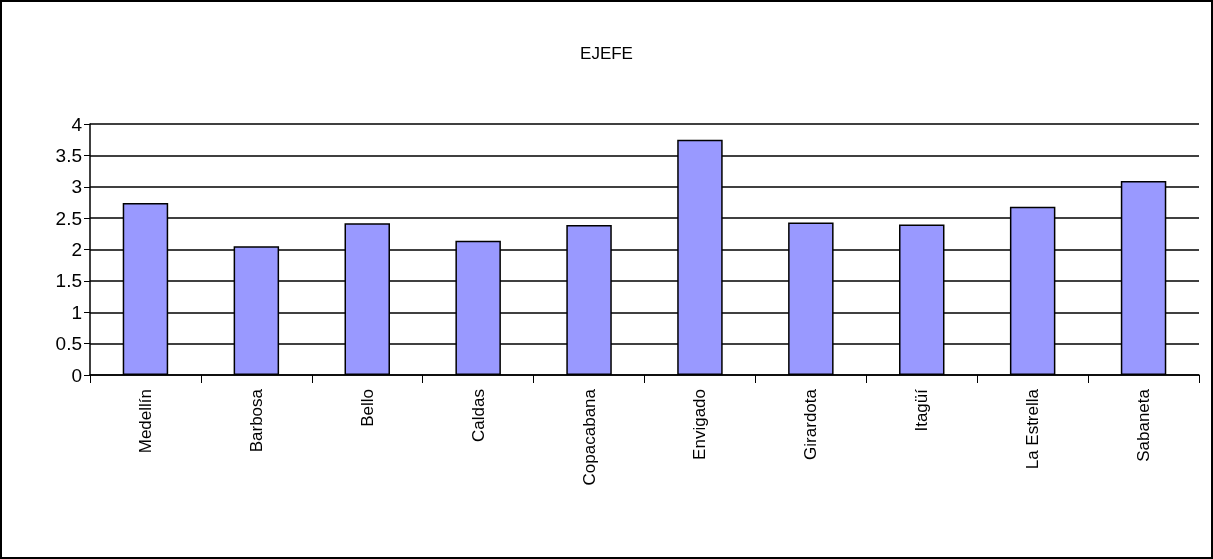 The width and height of the screenshot is (1213, 559). Describe the element at coordinates (76, 375) in the screenshot. I see `y-tick-label: 0` at that location.